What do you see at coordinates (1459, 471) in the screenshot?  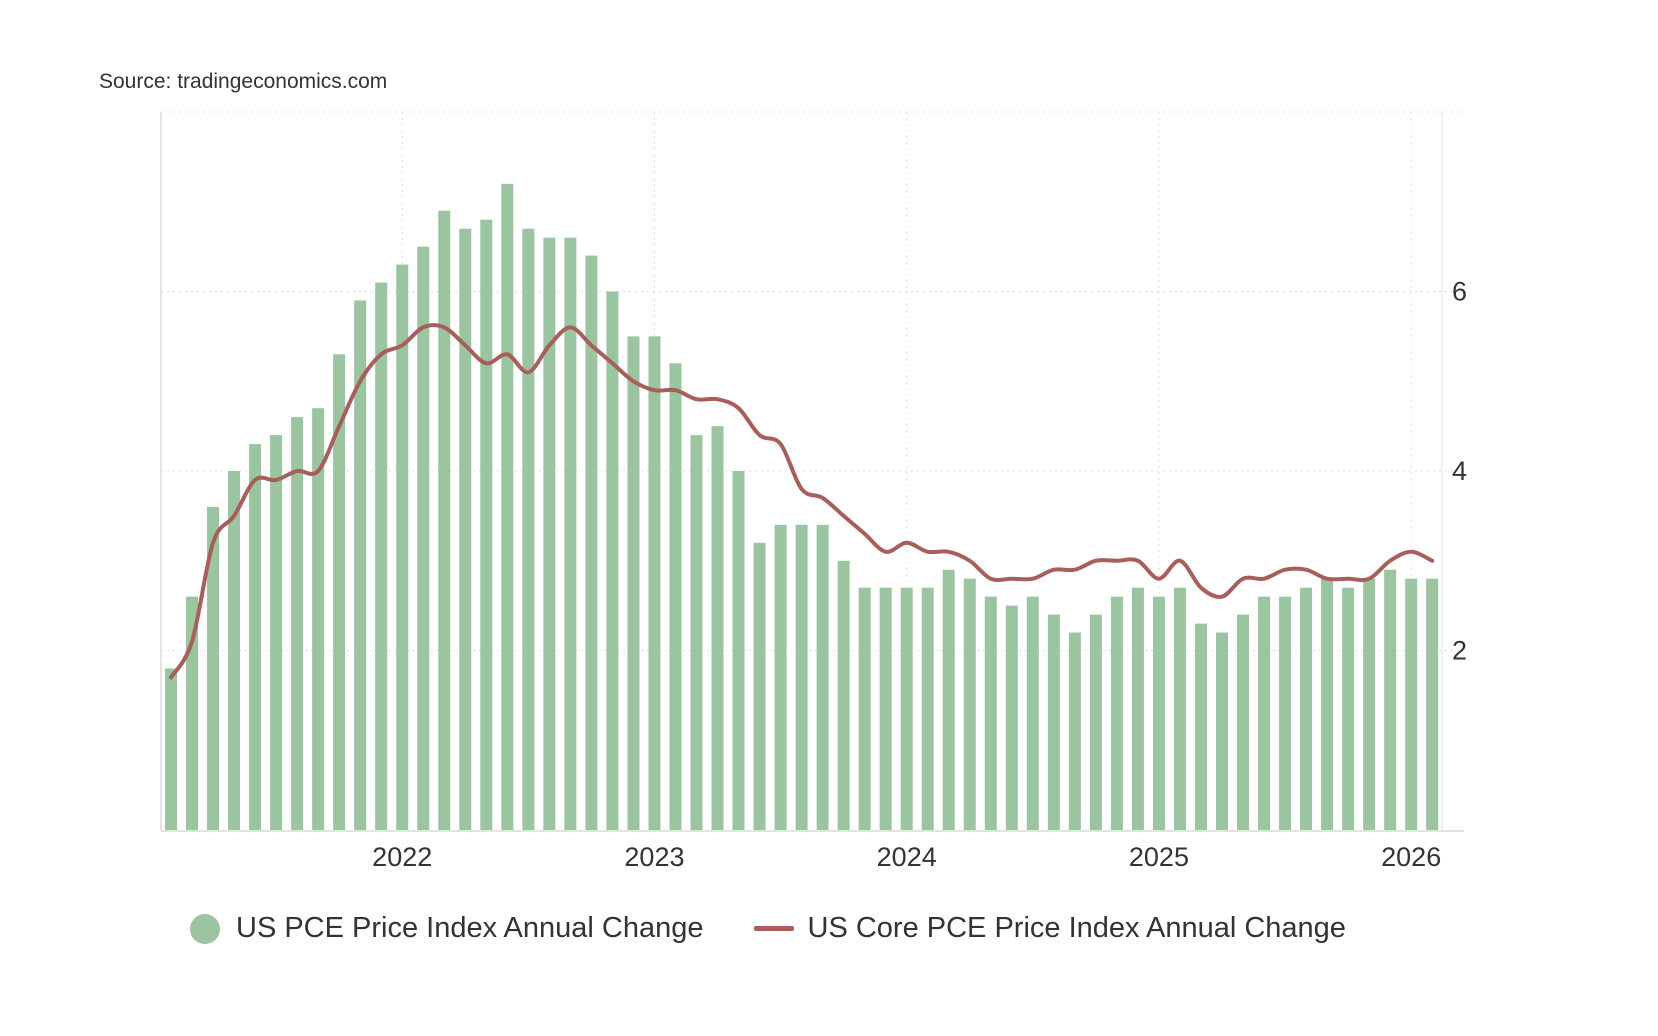 I see `y-tick-label: 4` at bounding box center [1459, 471].